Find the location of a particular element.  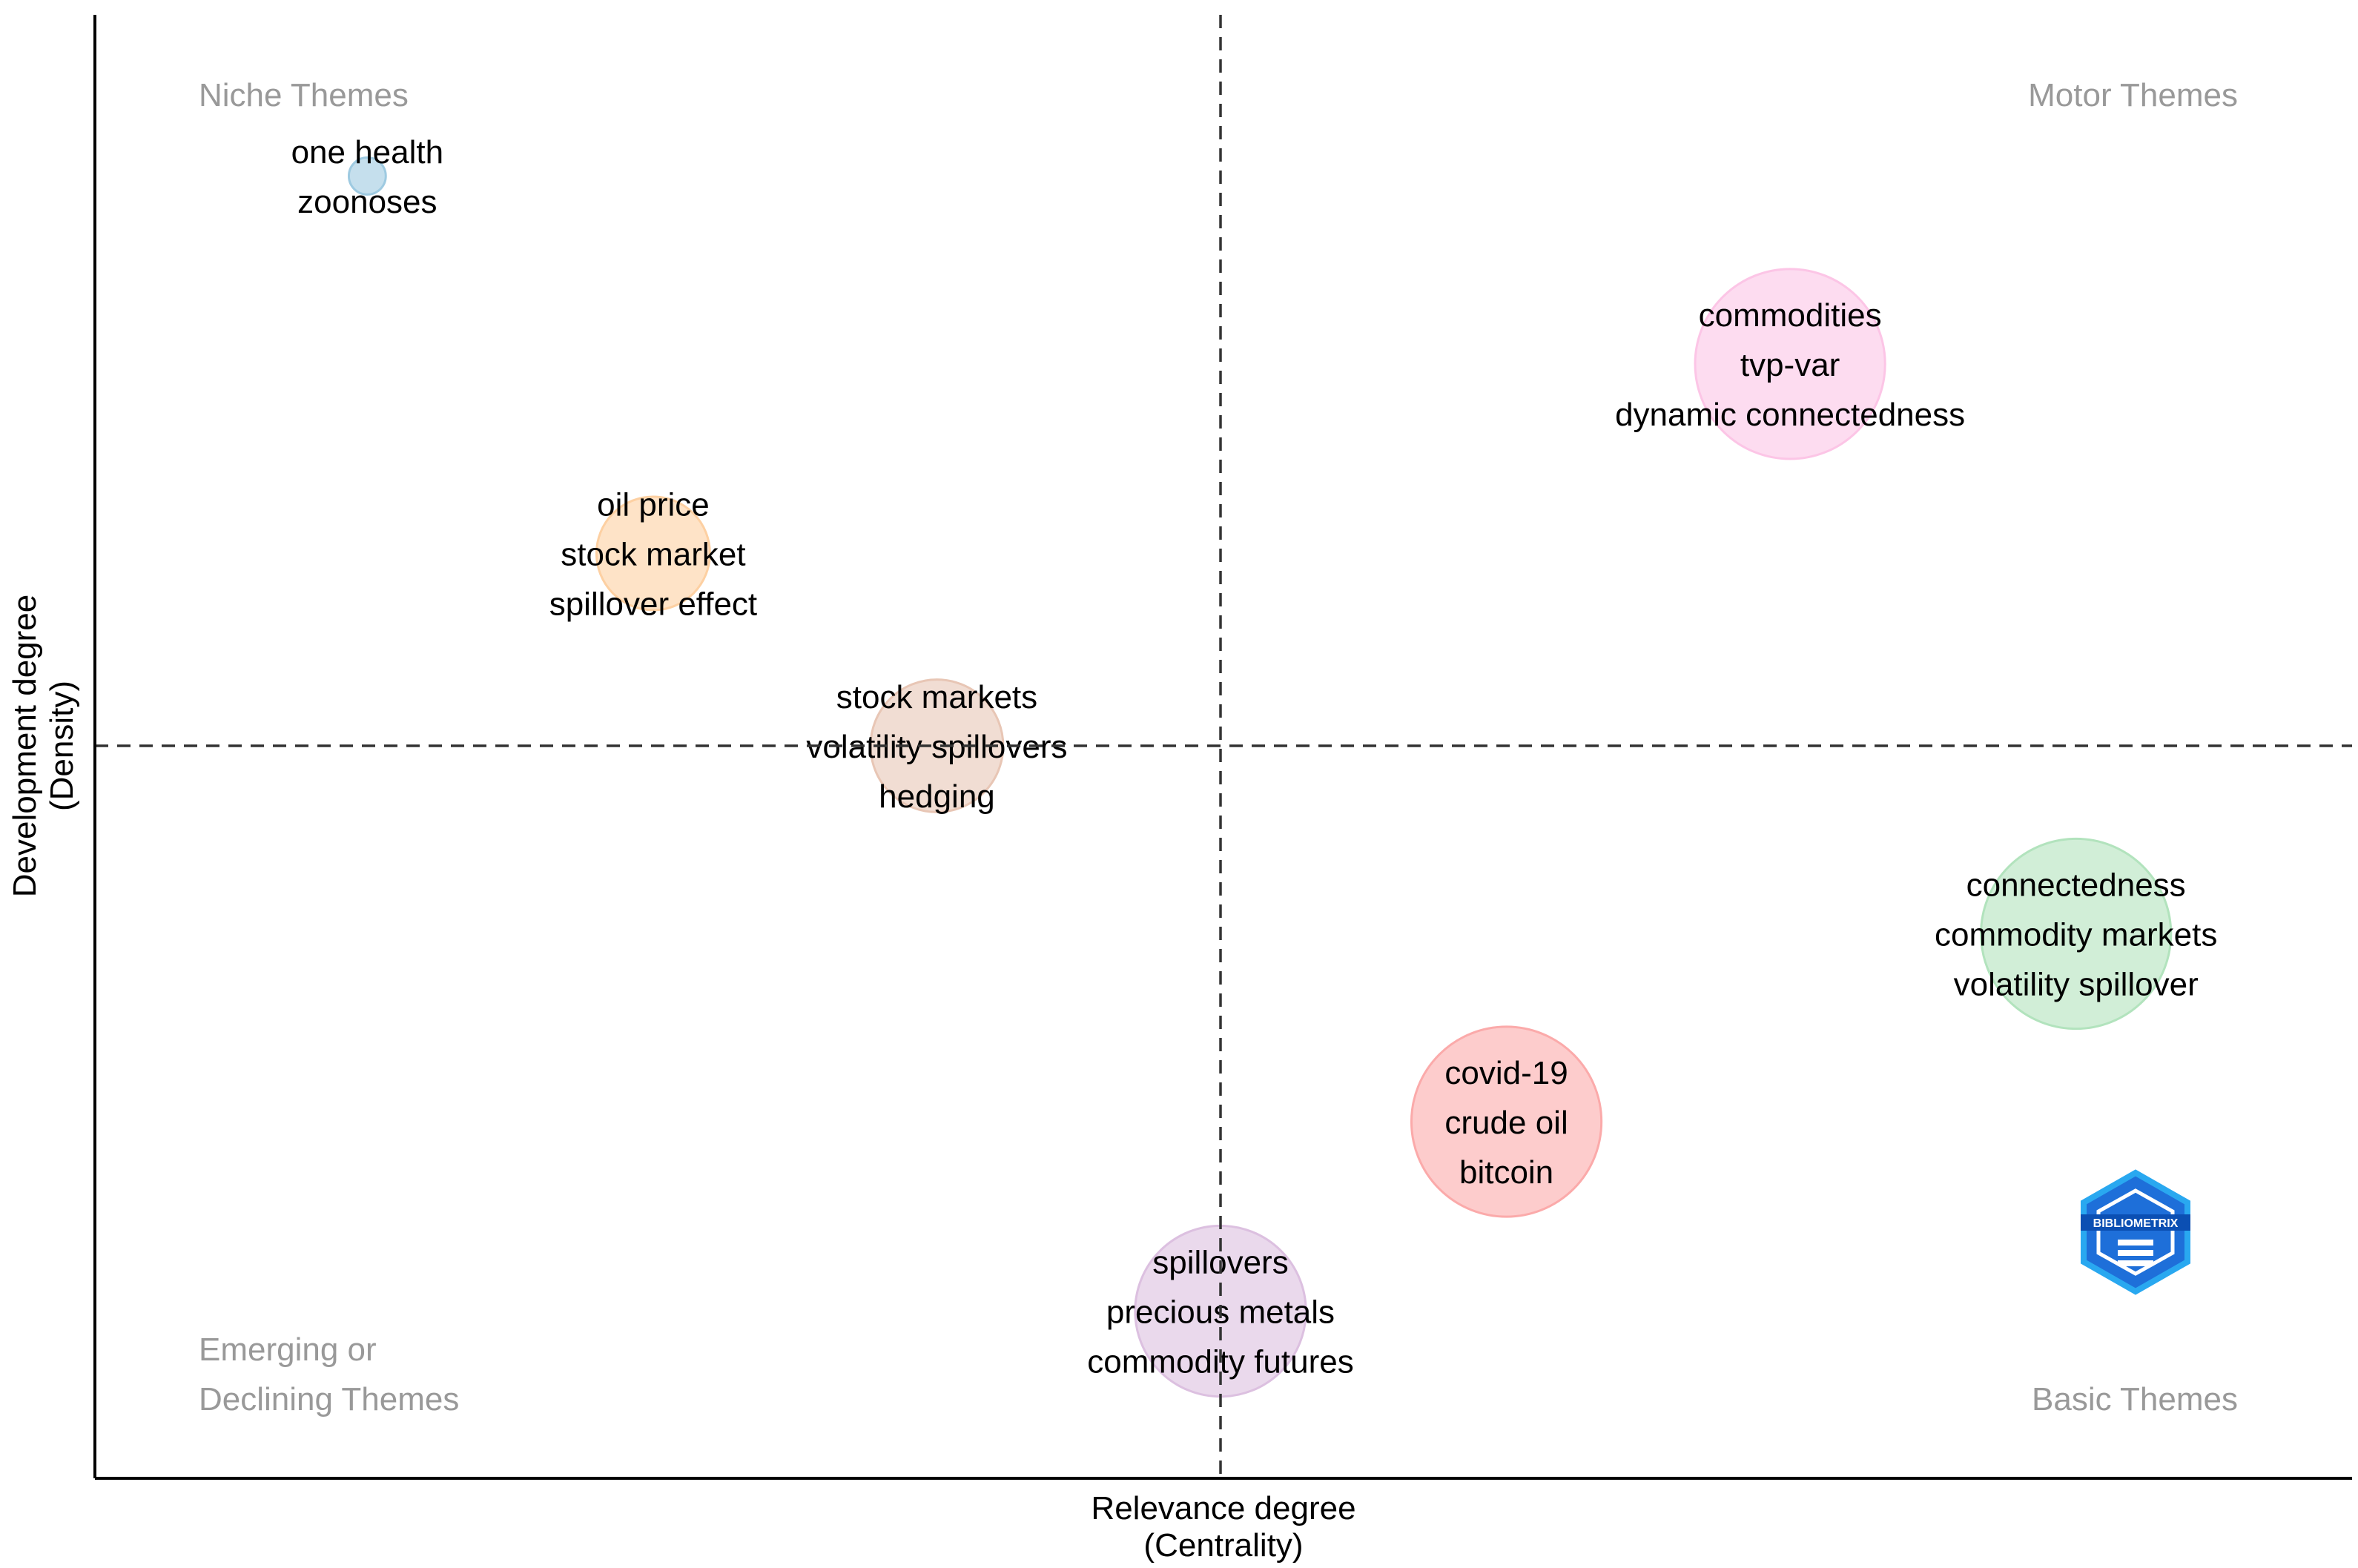

logo-book-bar2 is located at coordinates (2135, 1253).